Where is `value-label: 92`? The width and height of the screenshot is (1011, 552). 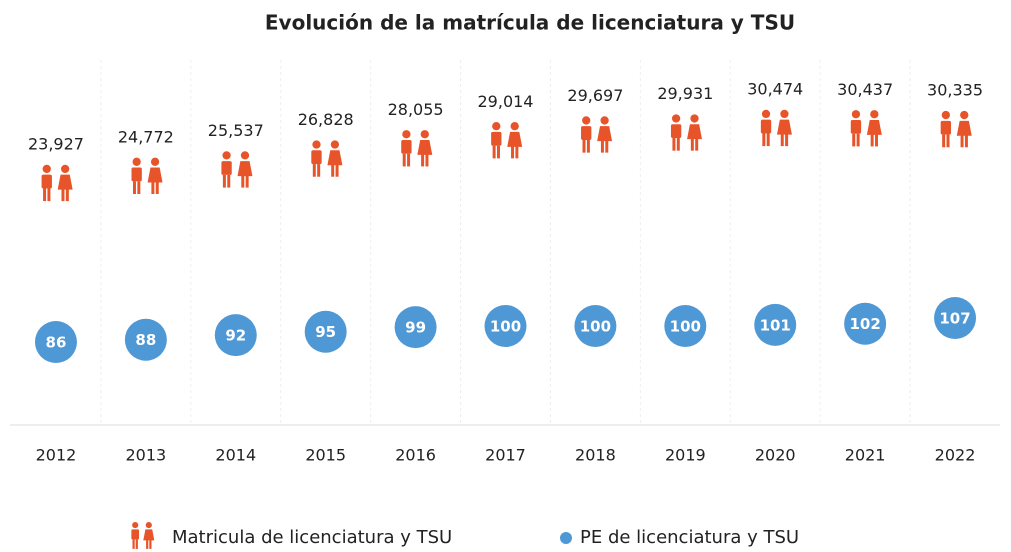
value-label: 92 is located at coordinates (235, 336).